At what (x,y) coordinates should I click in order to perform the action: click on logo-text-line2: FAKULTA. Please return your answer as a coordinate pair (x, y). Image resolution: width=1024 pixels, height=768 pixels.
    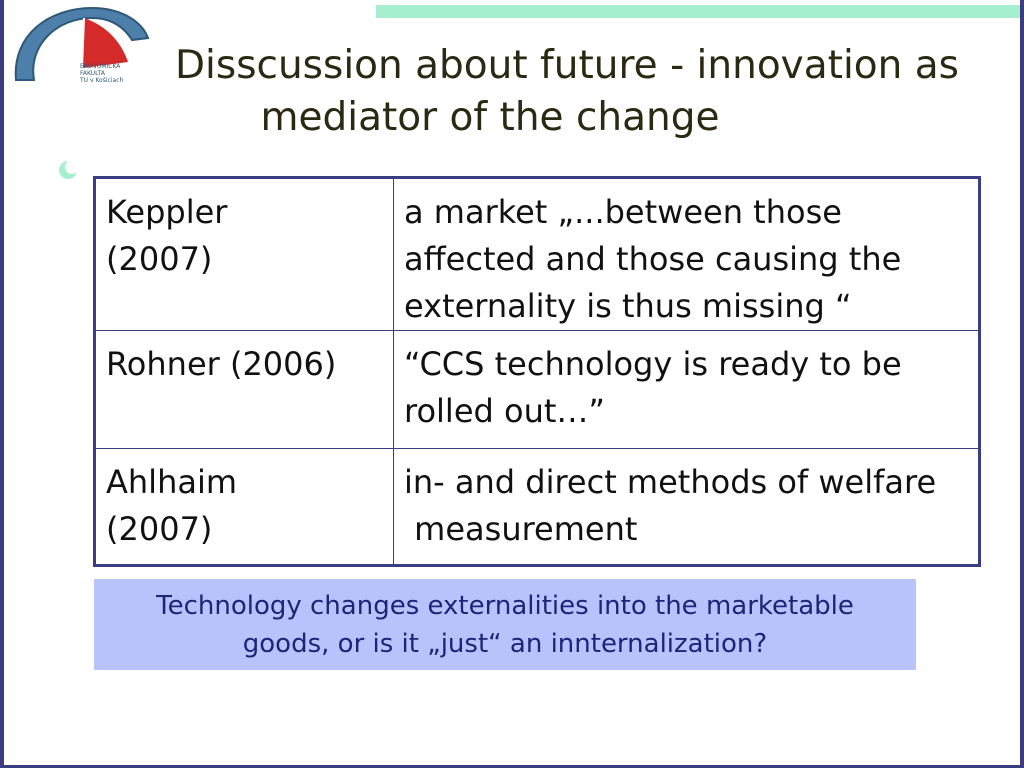
    Looking at the image, I should click on (93, 73).